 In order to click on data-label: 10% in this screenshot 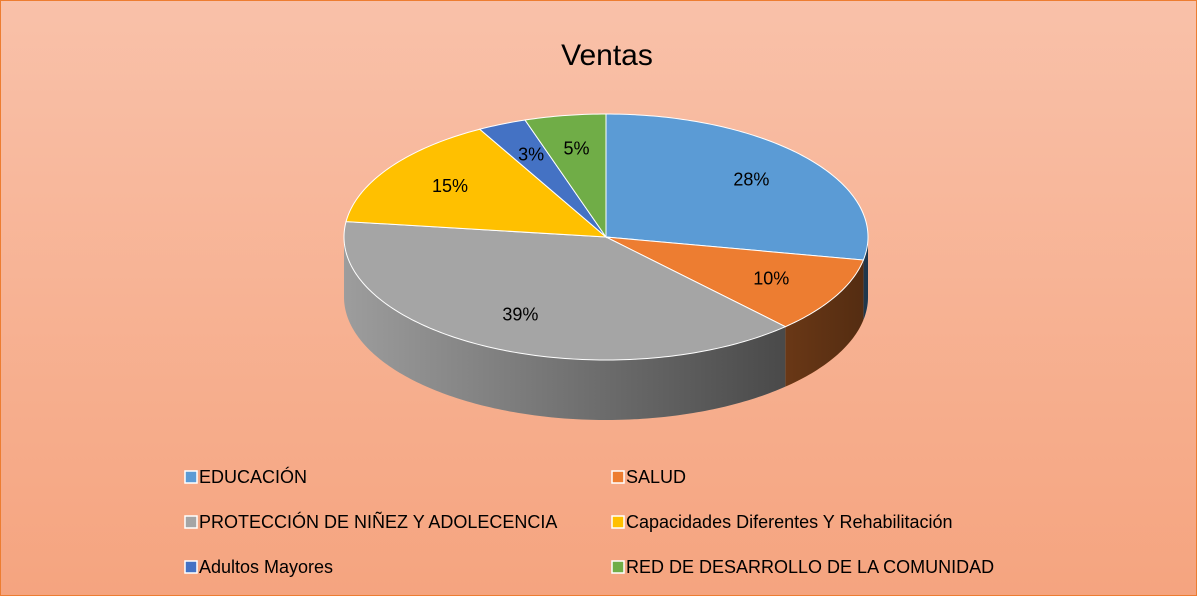, I will do `click(771, 278)`.